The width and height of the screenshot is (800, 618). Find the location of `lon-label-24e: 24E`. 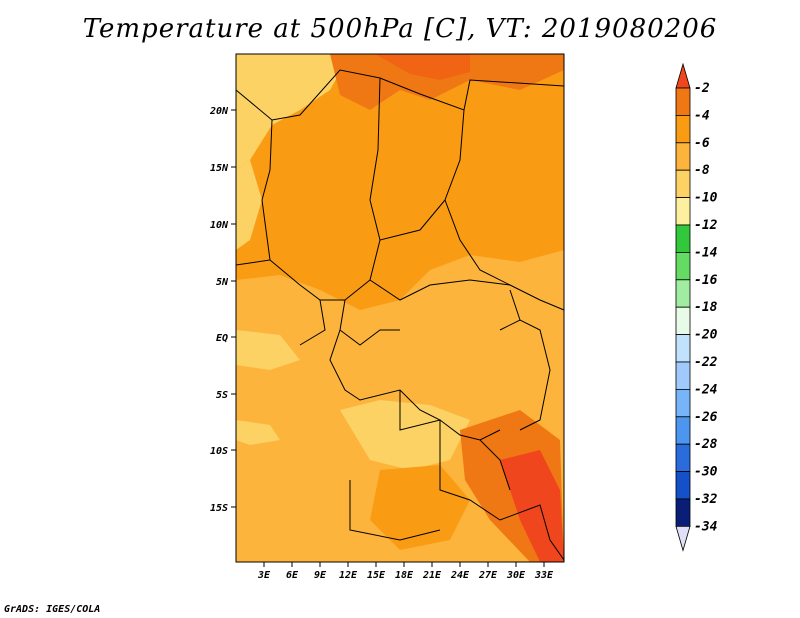

lon-label-24e: 24E is located at coordinates (460, 575).